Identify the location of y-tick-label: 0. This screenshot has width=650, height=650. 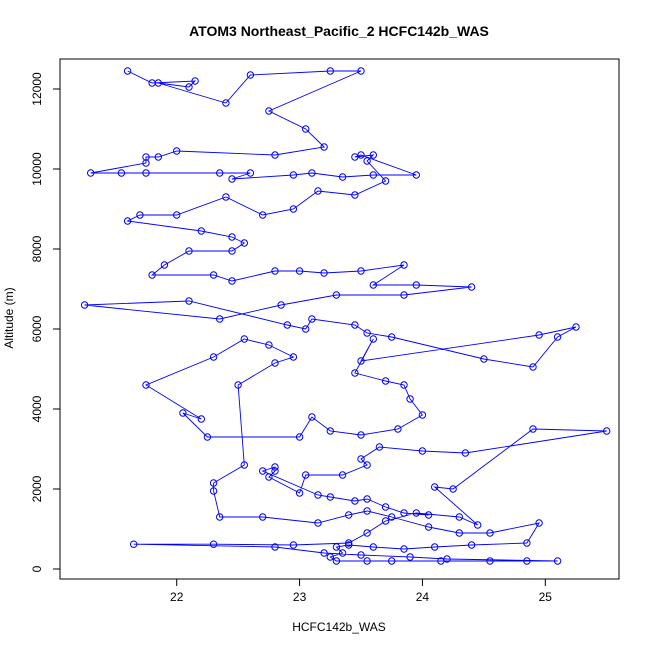
(37, 568).